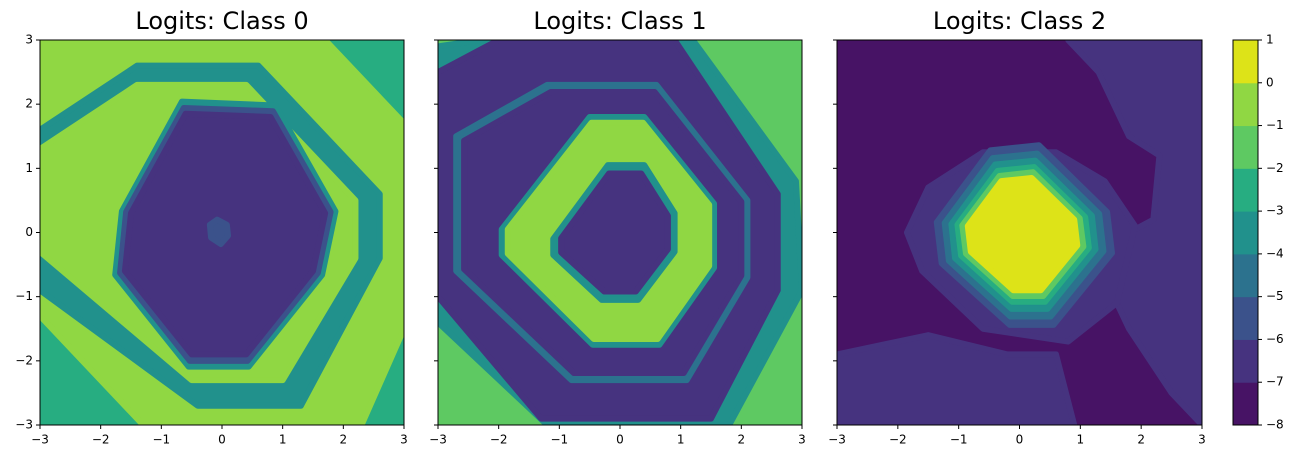 The height and width of the screenshot is (459, 1302). What do you see at coordinates (1275, 296) in the screenshot?
I see `colorbar-tick-label: −5` at bounding box center [1275, 296].